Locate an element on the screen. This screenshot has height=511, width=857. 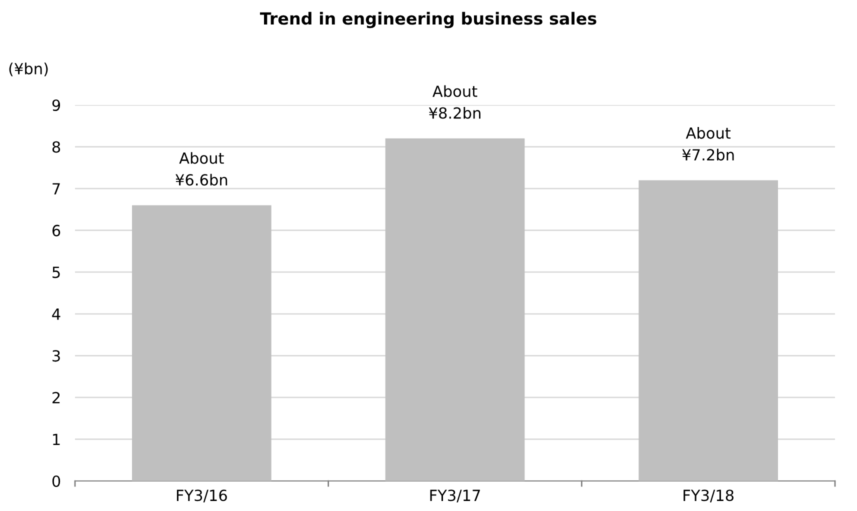
y-axis-title: (¥bn) is located at coordinates (28, 69).